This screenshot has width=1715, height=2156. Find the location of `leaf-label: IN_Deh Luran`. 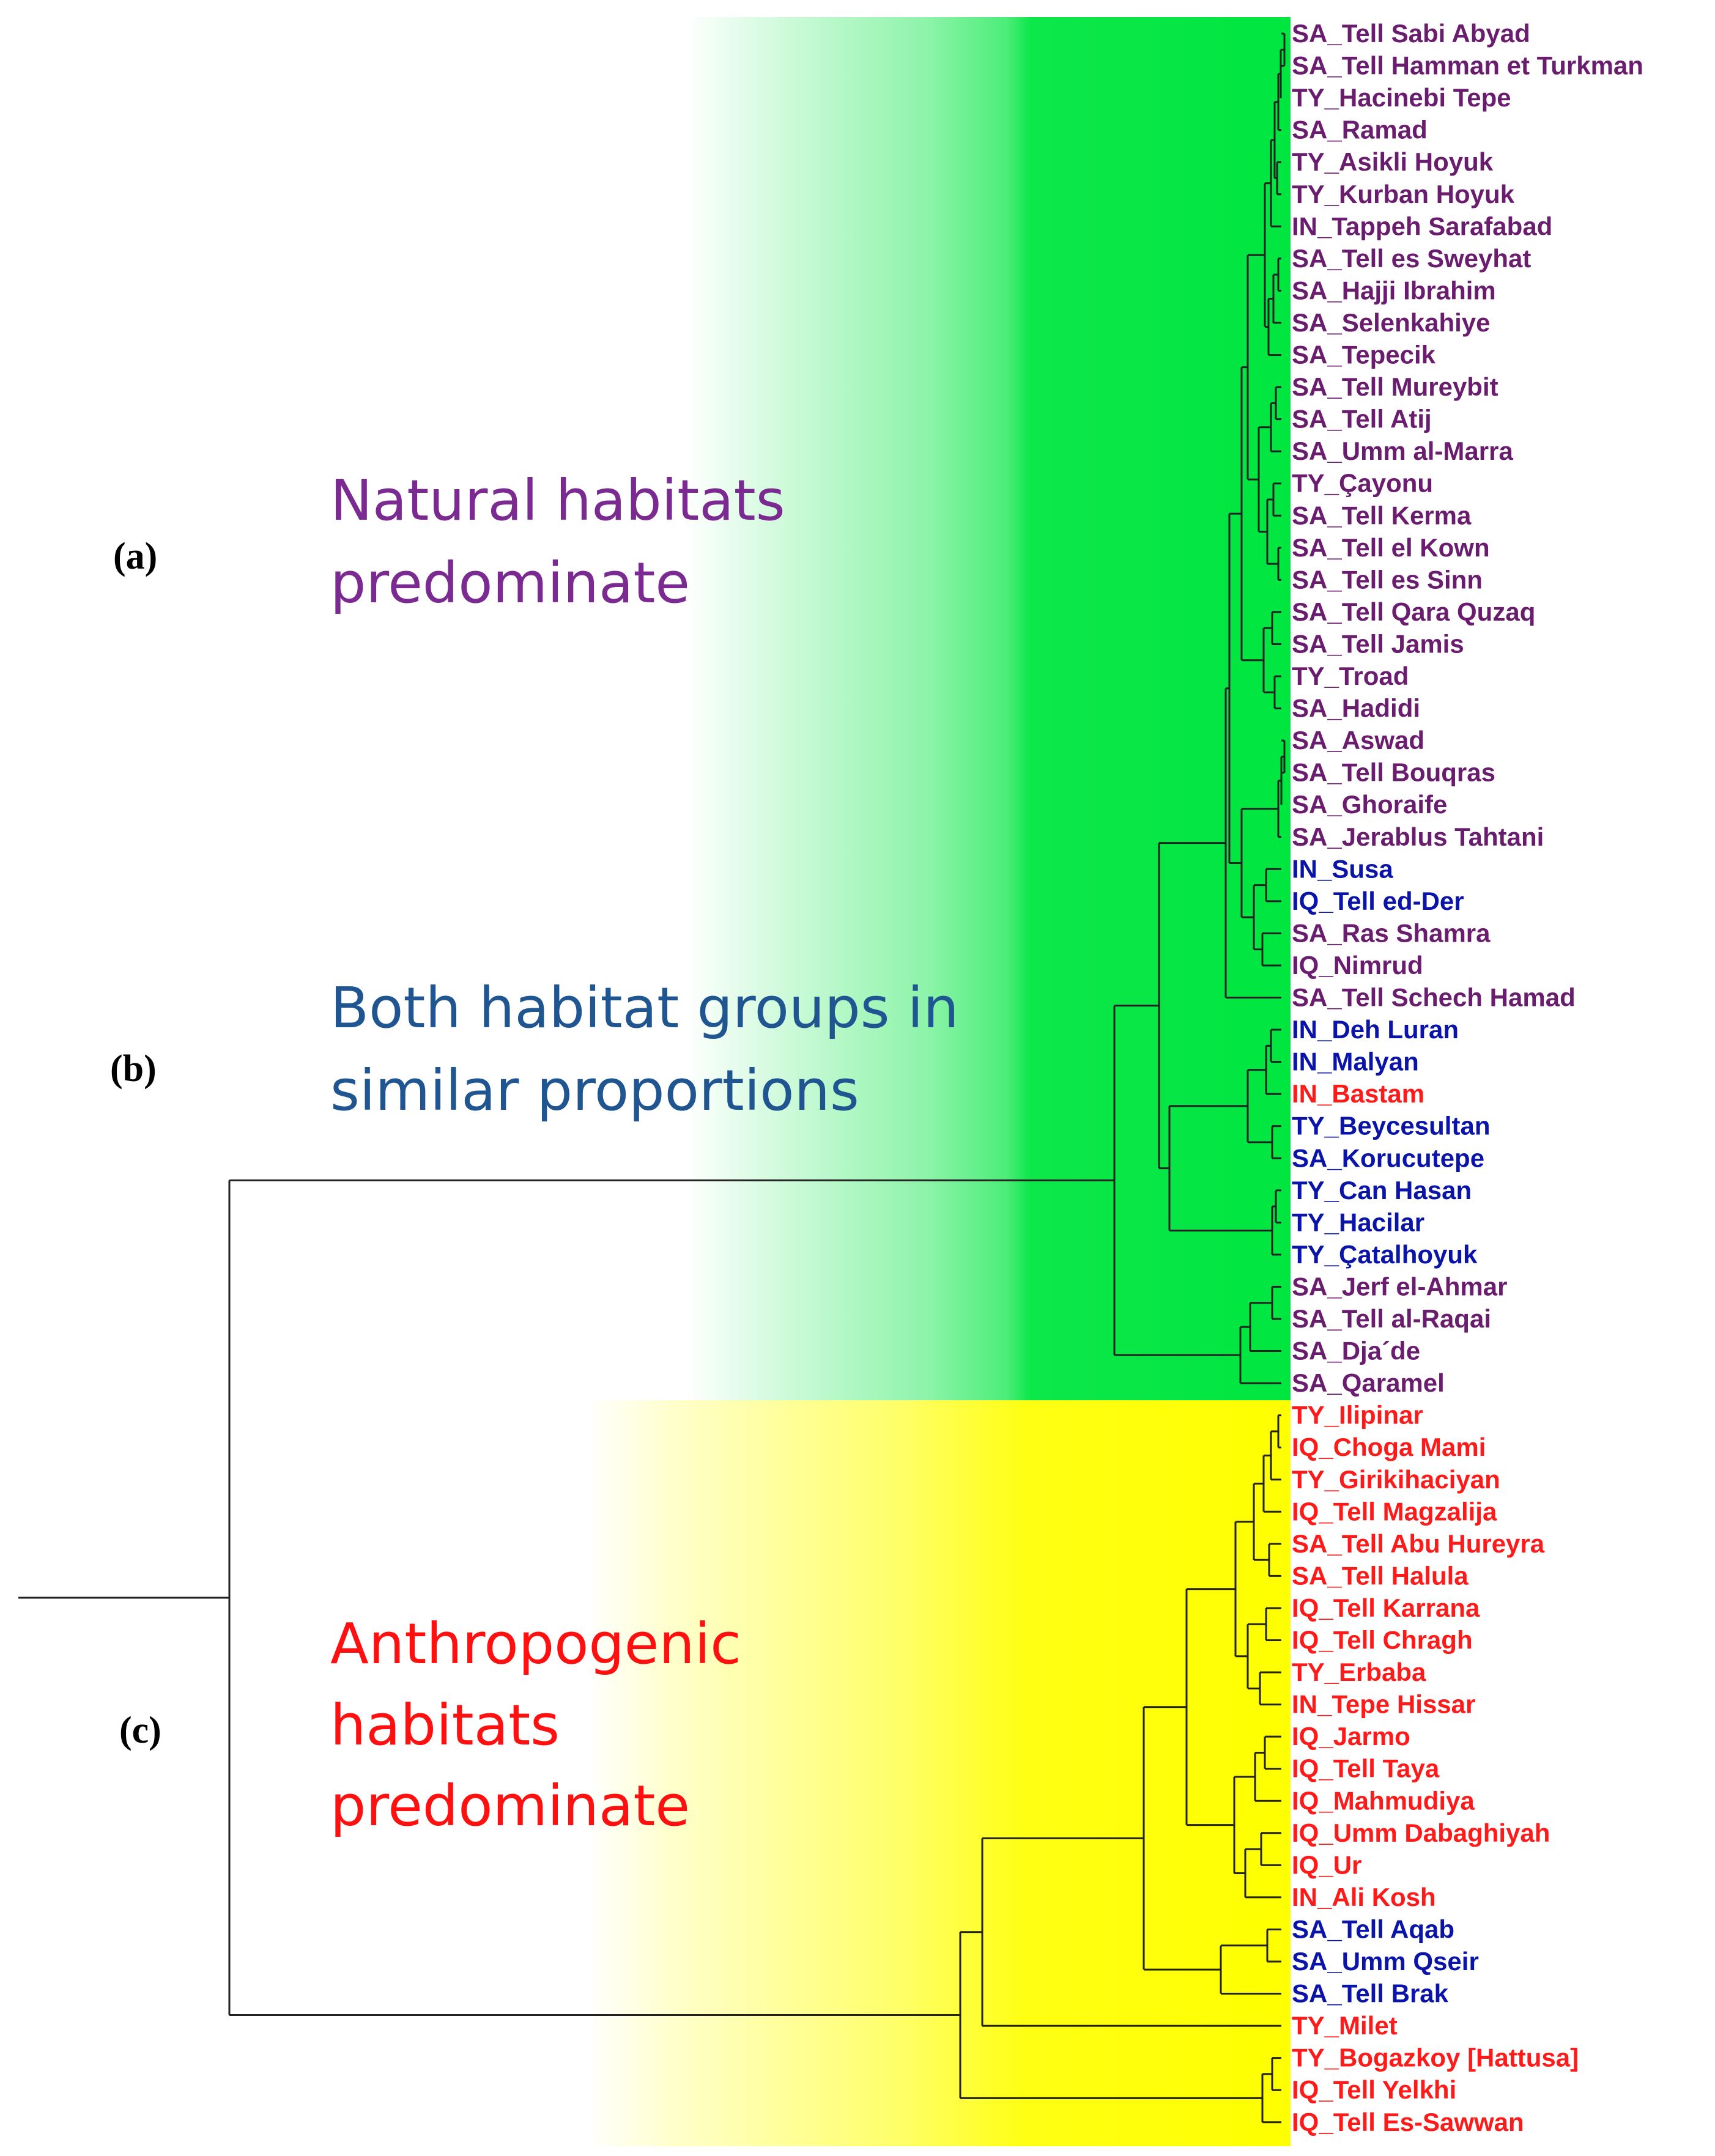

leaf-label: IN_Deh Luran is located at coordinates (1375, 1029).